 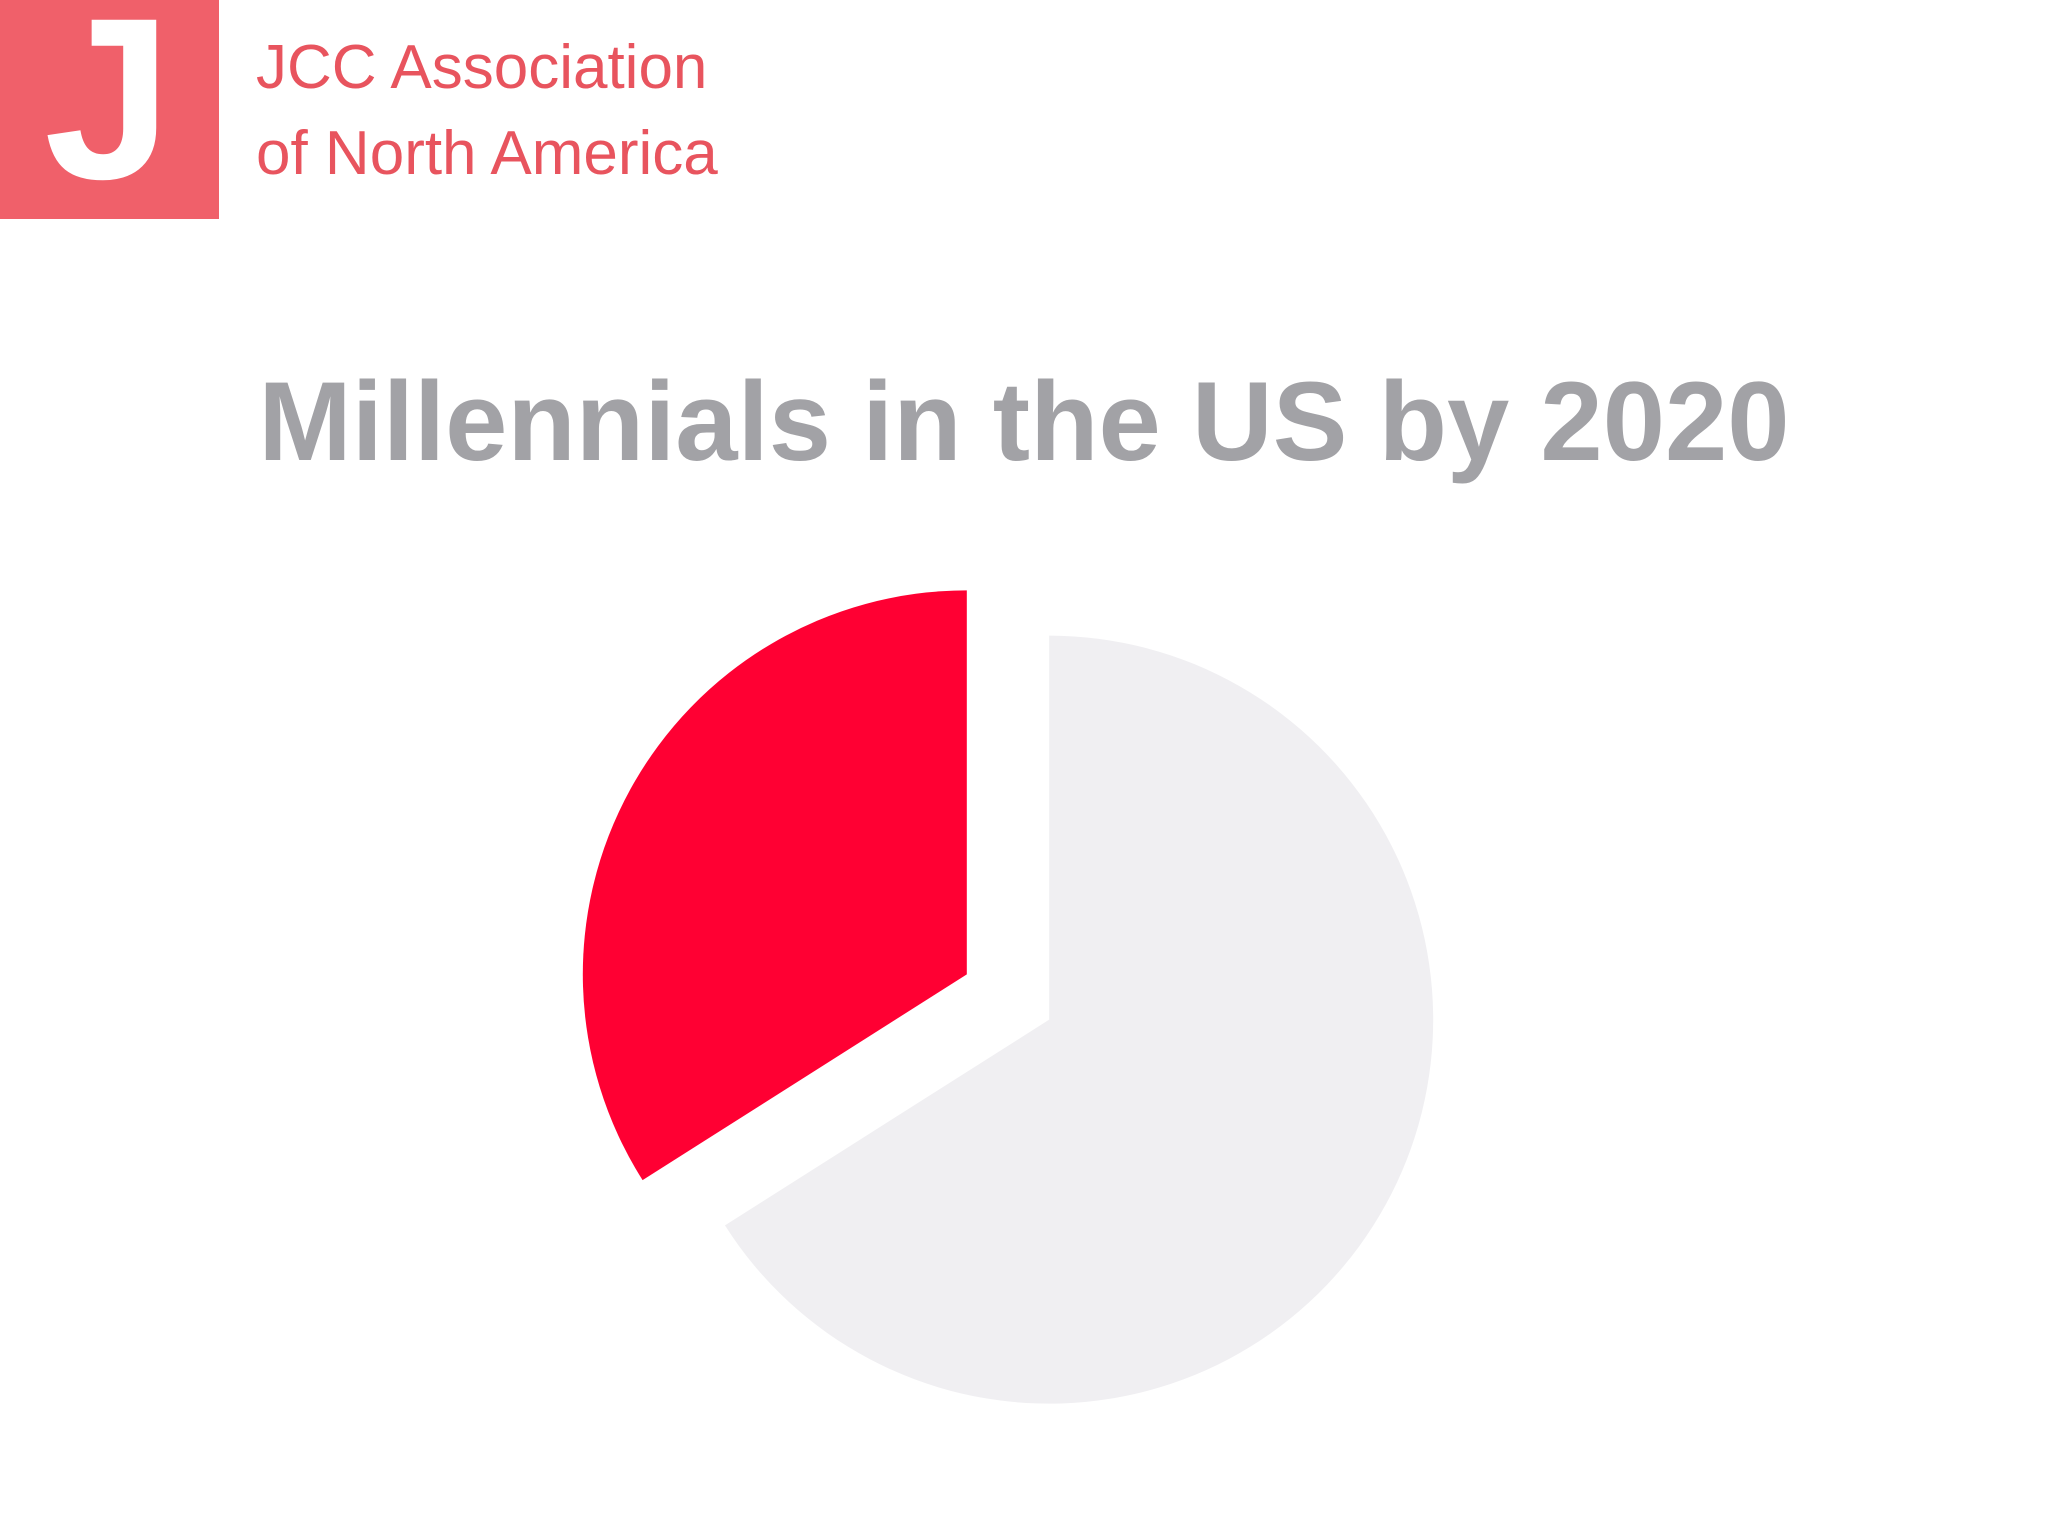 I want to click on logo-box, so click(x=109, y=109).